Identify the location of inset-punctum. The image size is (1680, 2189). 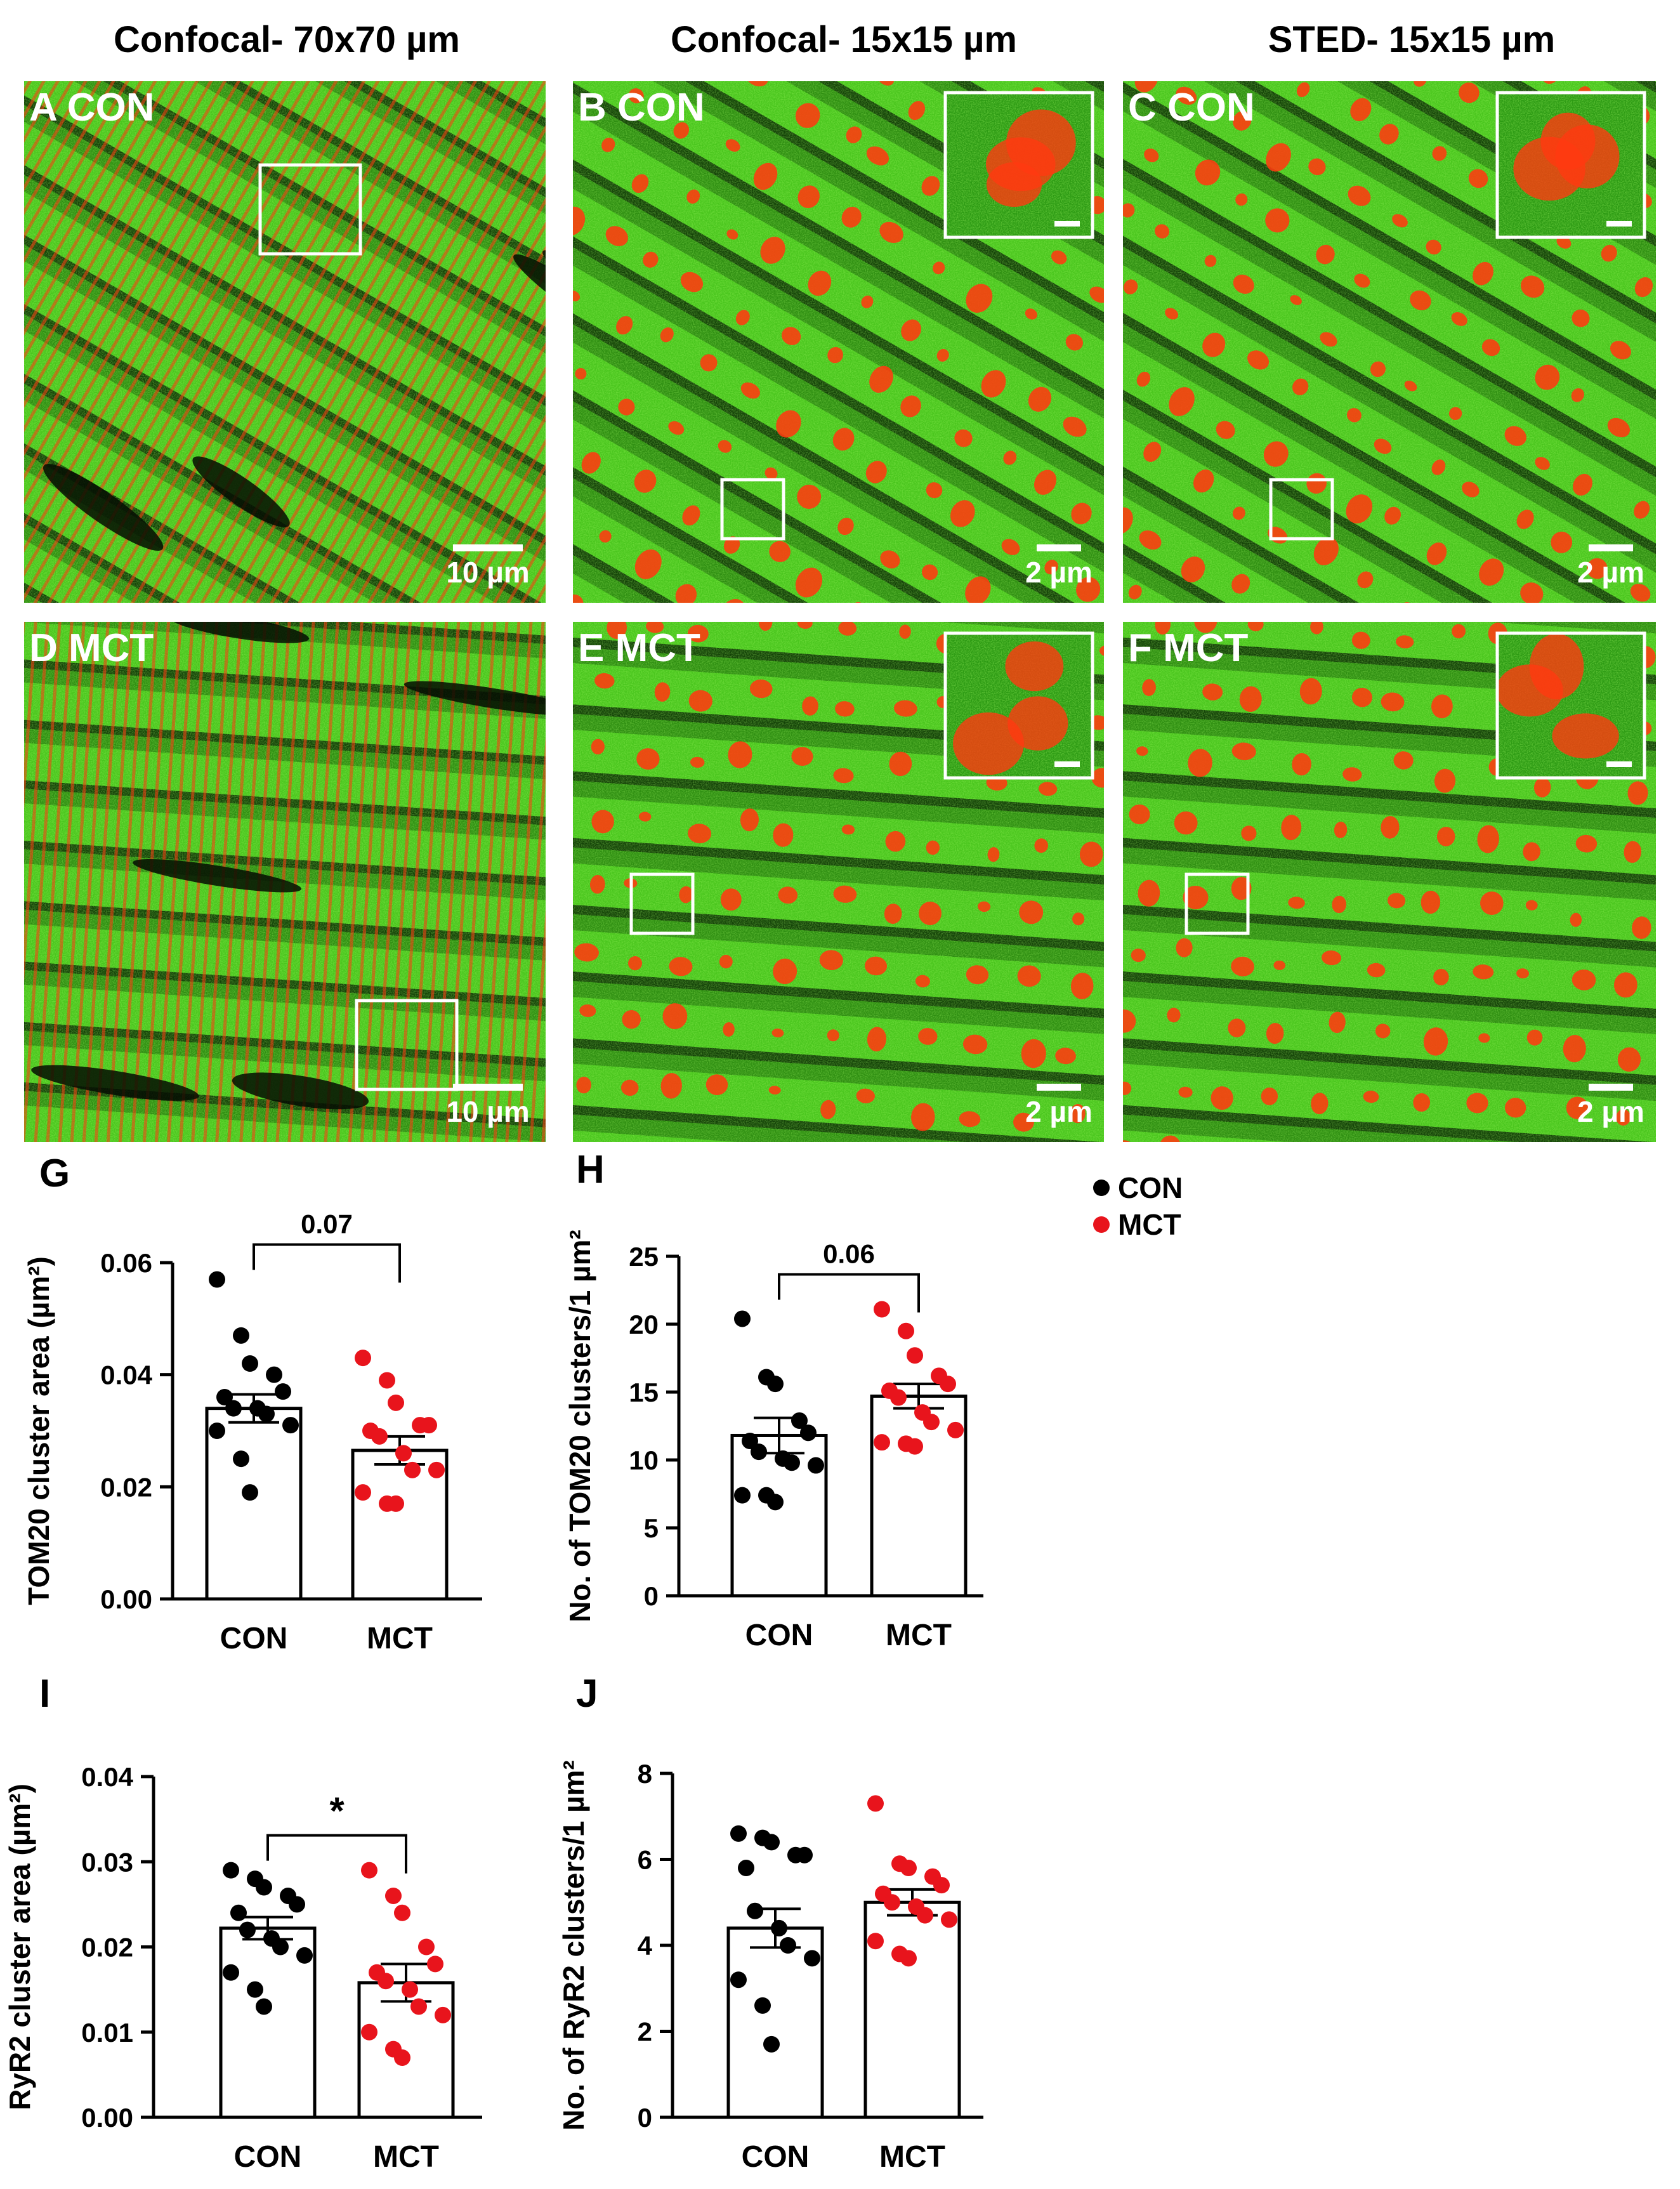
(1568, 141).